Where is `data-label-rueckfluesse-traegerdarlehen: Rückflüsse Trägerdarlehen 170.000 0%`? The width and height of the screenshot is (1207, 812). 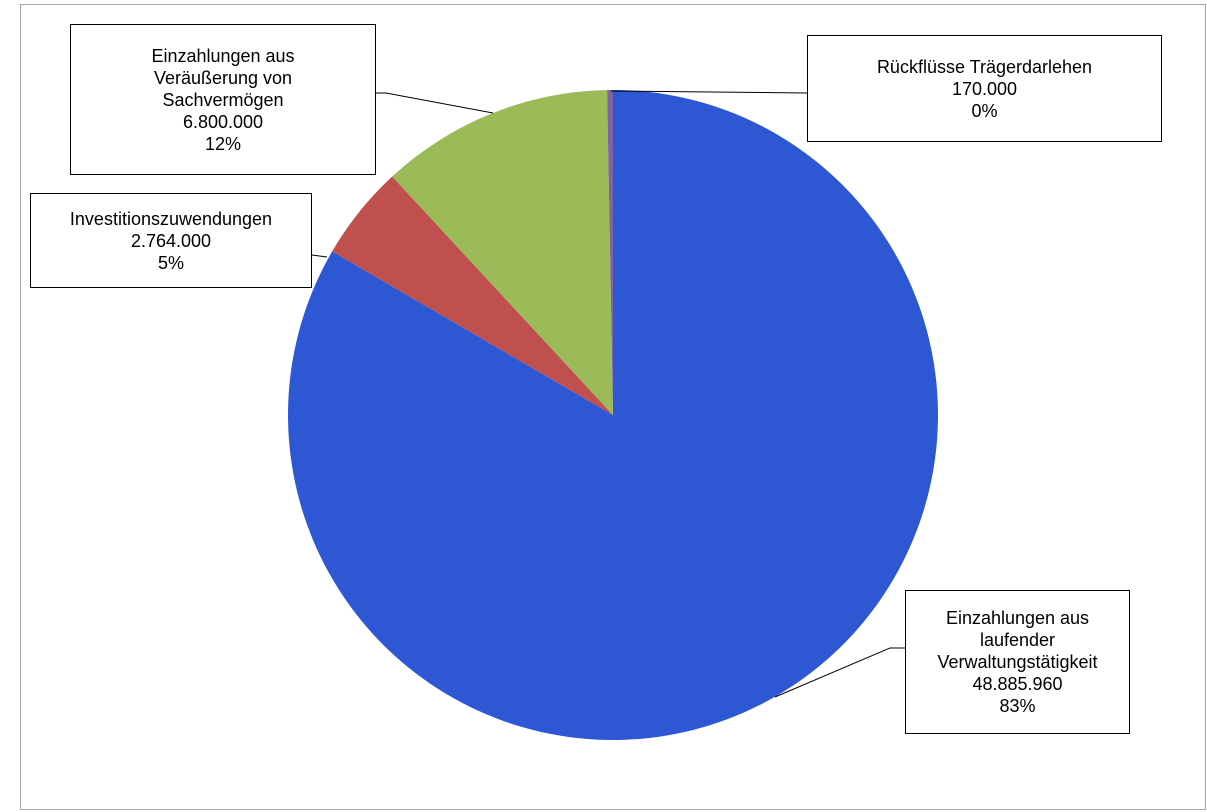 data-label-rueckfluesse-traegerdarlehen: Rückflüsse Trägerdarlehen 170.000 0% is located at coordinates (984, 88).